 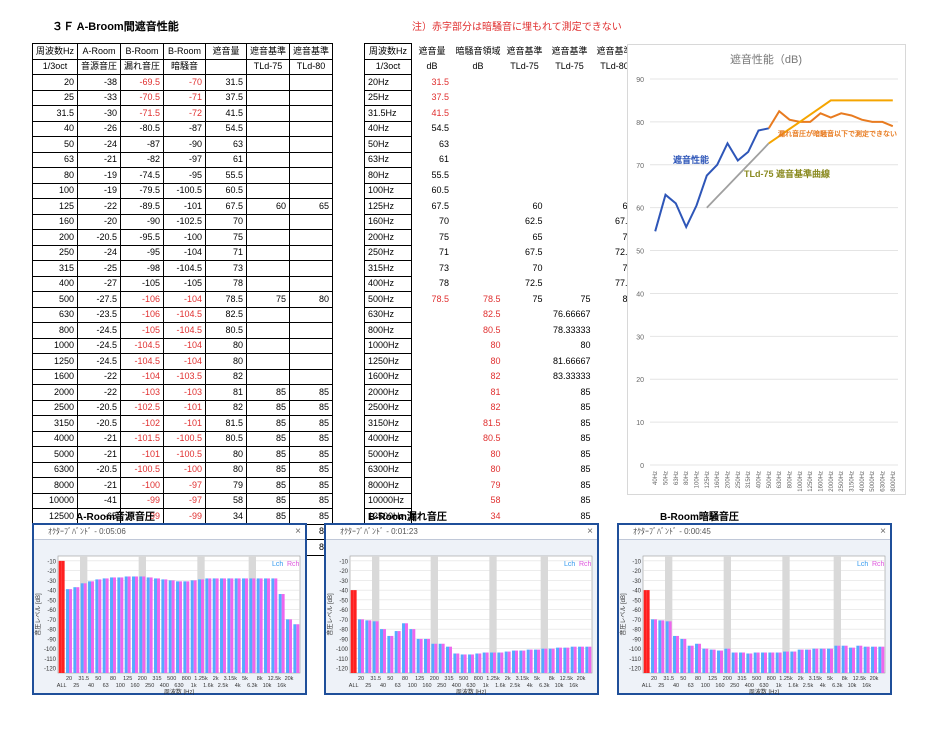 What do you see at coordinates (183, 500) in the screenshot?
I see `table-row: 10000 -41 -99 -97 58 85 85` at bounding box center [183, 500].